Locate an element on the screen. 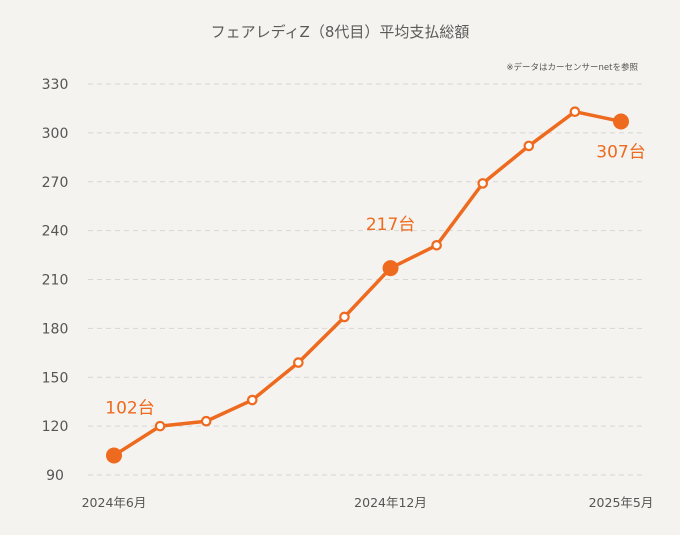  y-tick-label: 270 is located at coordinates (55, 183).